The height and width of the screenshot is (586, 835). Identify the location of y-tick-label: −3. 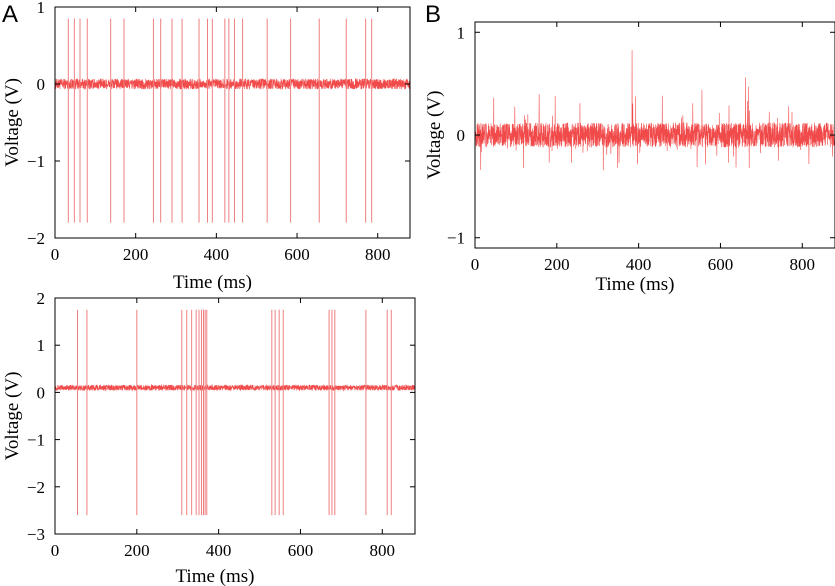
(36, 534).